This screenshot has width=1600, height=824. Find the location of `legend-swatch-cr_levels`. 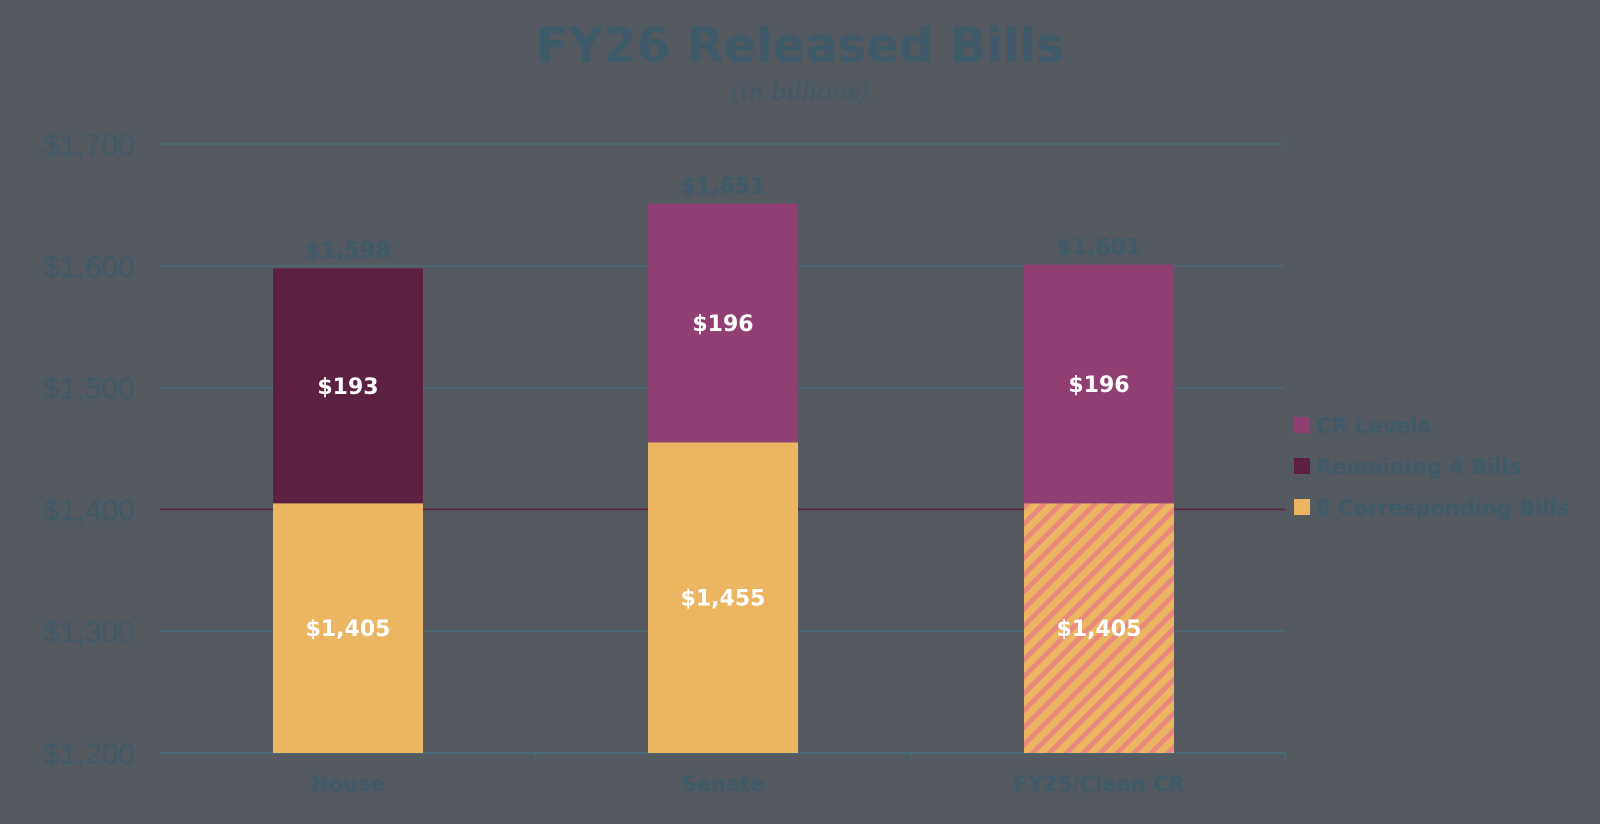

legend-swatch-cr_levels is located at coordinates (1302, 425).